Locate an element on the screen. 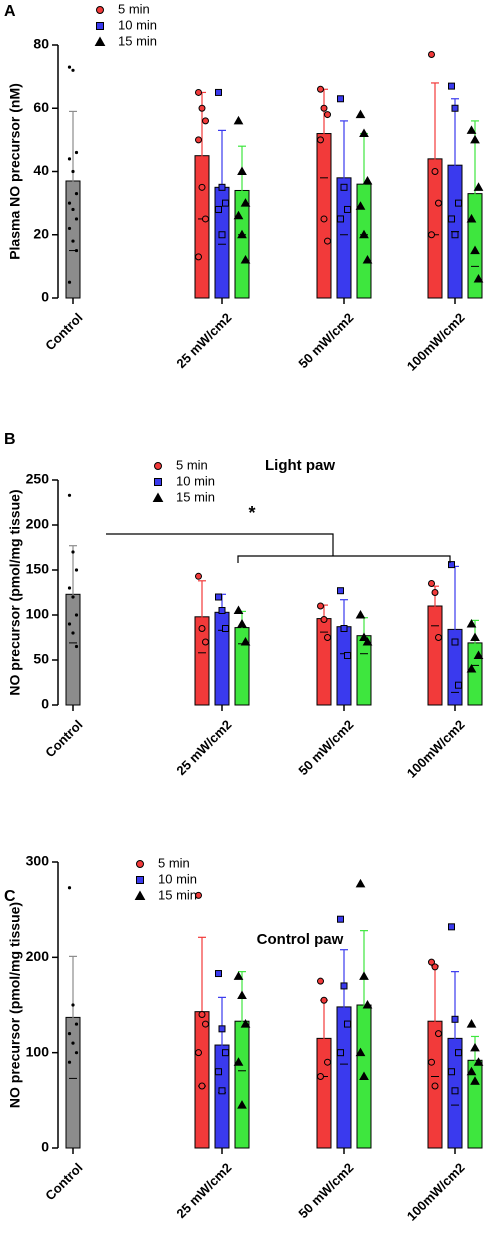  y-axis-title: NO precursor (pmol/mg tissue) is located at coordinates (15, 1005).